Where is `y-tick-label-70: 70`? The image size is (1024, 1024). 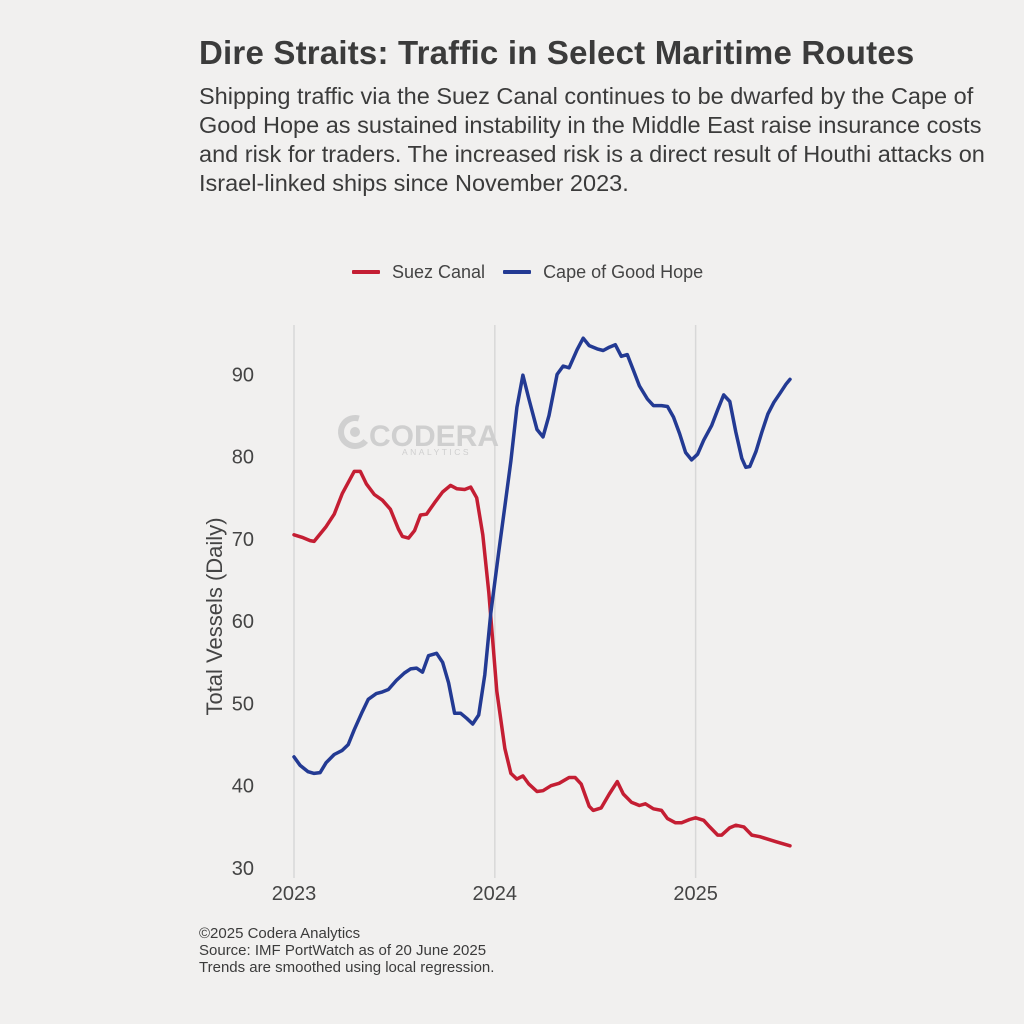
y-tick-label-70: 70 is located at coordinates (243, 540).